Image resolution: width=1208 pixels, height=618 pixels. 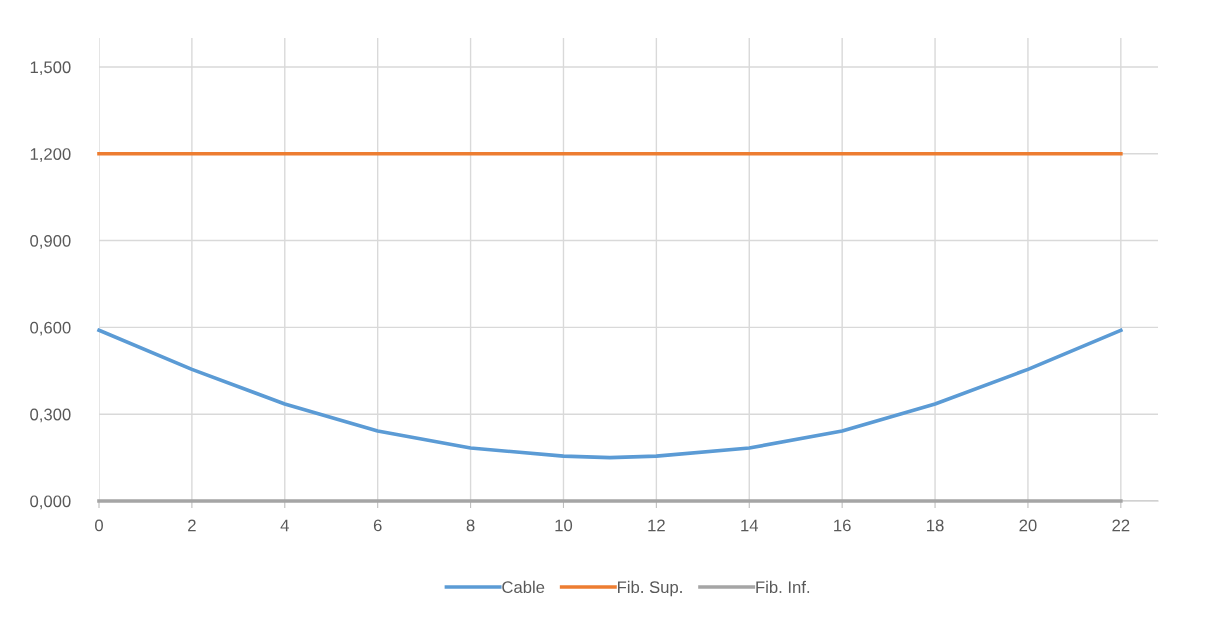 What do you see at coordinates (50, 328) in the screenshot?
I see `y-tick-label: 0,600` at bounding box center [50, 328].